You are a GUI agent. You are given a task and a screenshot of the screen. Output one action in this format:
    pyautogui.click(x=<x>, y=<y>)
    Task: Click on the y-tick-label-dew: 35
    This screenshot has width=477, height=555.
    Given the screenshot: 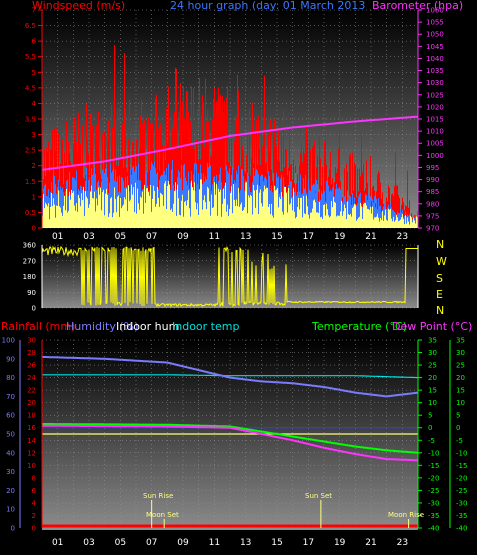 What is the action you would take?
    pyautogui.click(x=460, y=341)
    